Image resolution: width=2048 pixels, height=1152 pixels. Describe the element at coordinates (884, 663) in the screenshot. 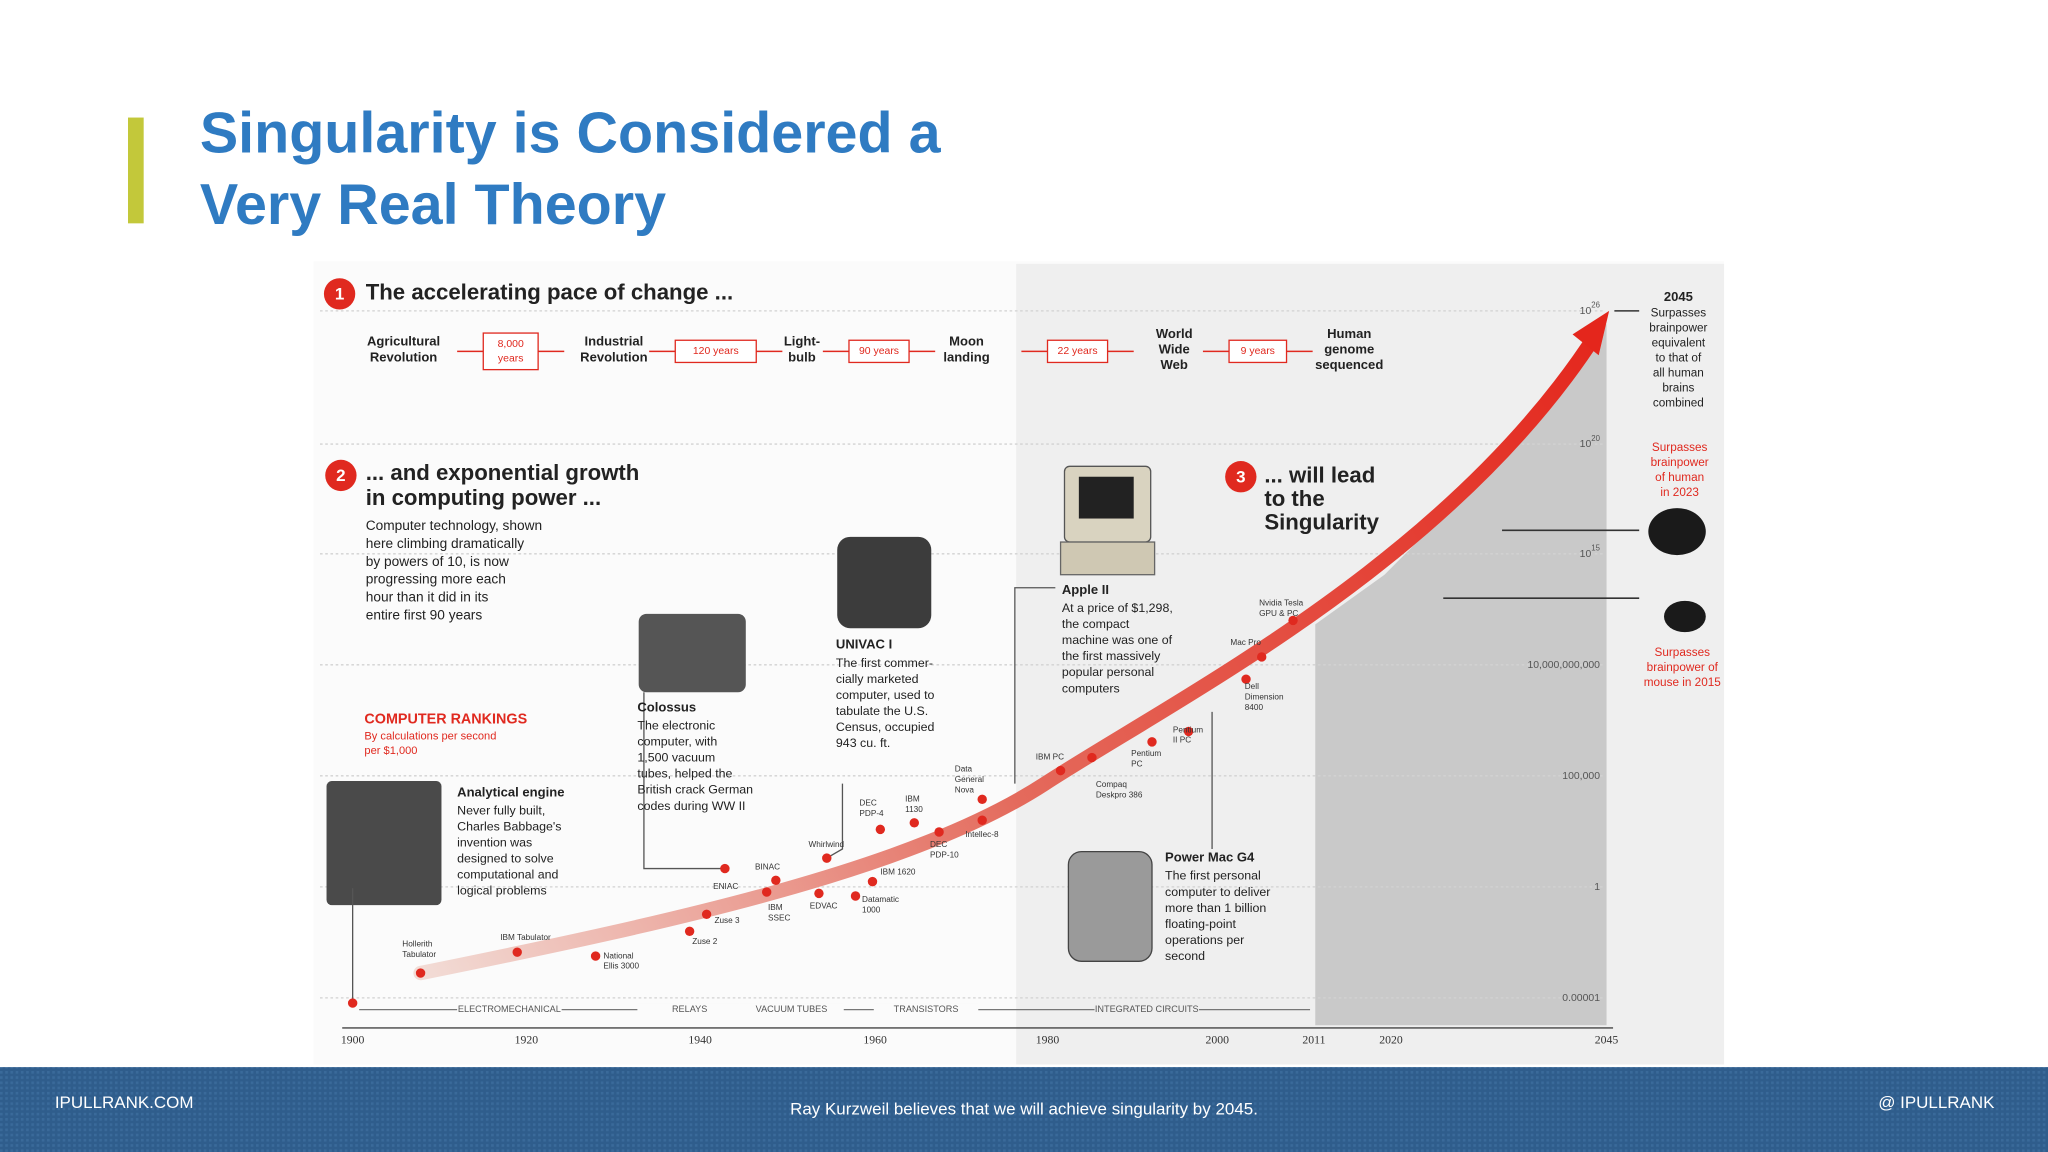

I see `callout-body: The first commer-` at that location.